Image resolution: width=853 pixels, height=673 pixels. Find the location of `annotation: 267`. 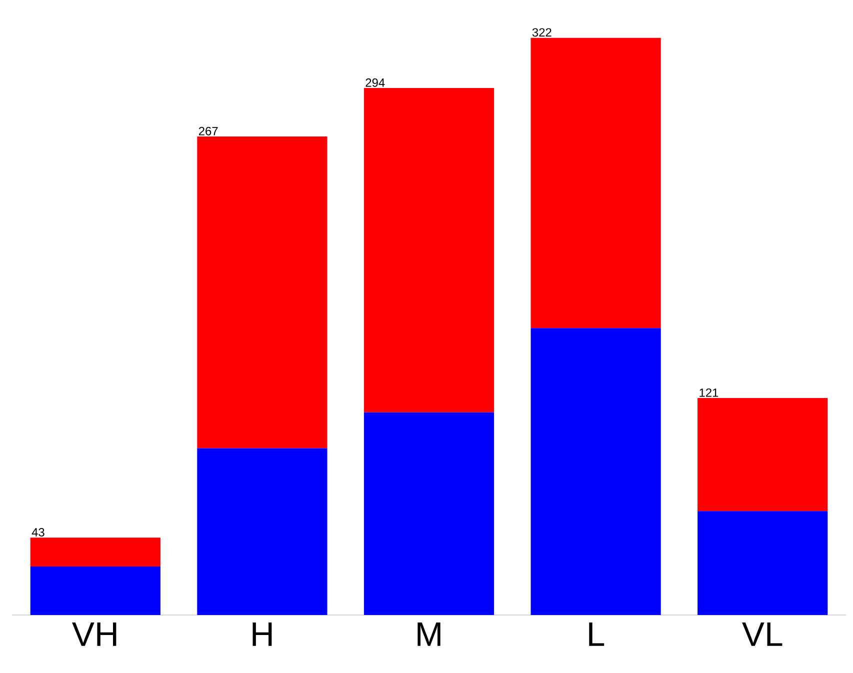

annotation: 267 is located at coordinates (208, 131).